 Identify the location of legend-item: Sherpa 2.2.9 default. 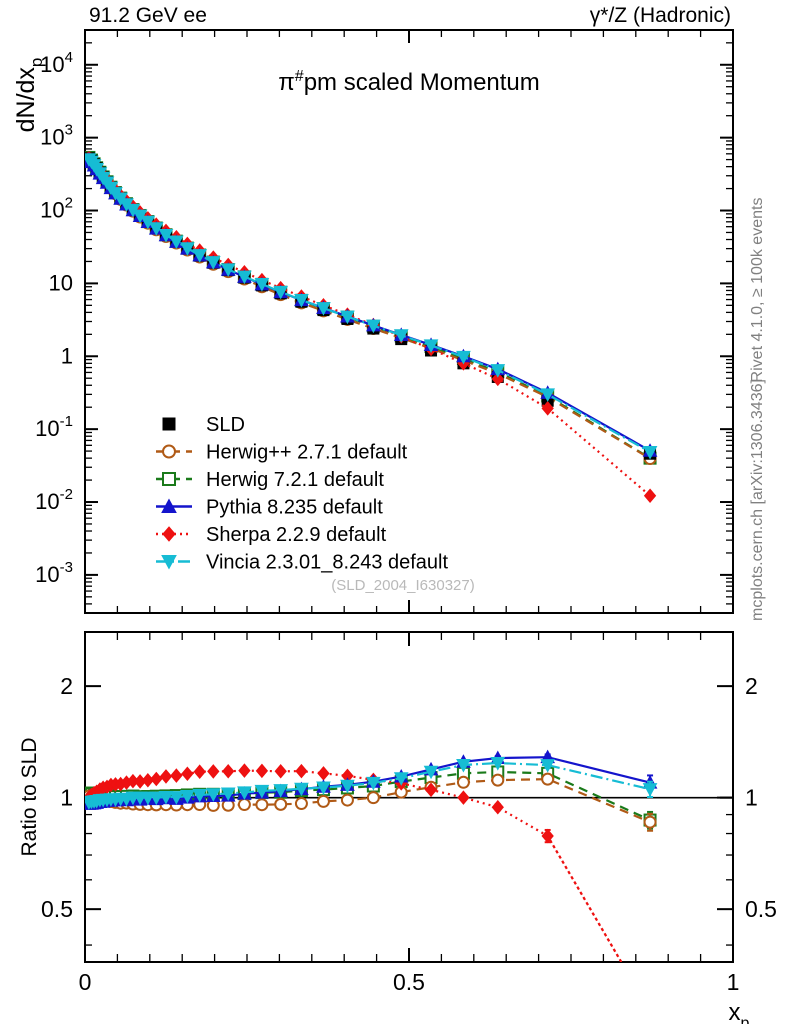
(271, 535).